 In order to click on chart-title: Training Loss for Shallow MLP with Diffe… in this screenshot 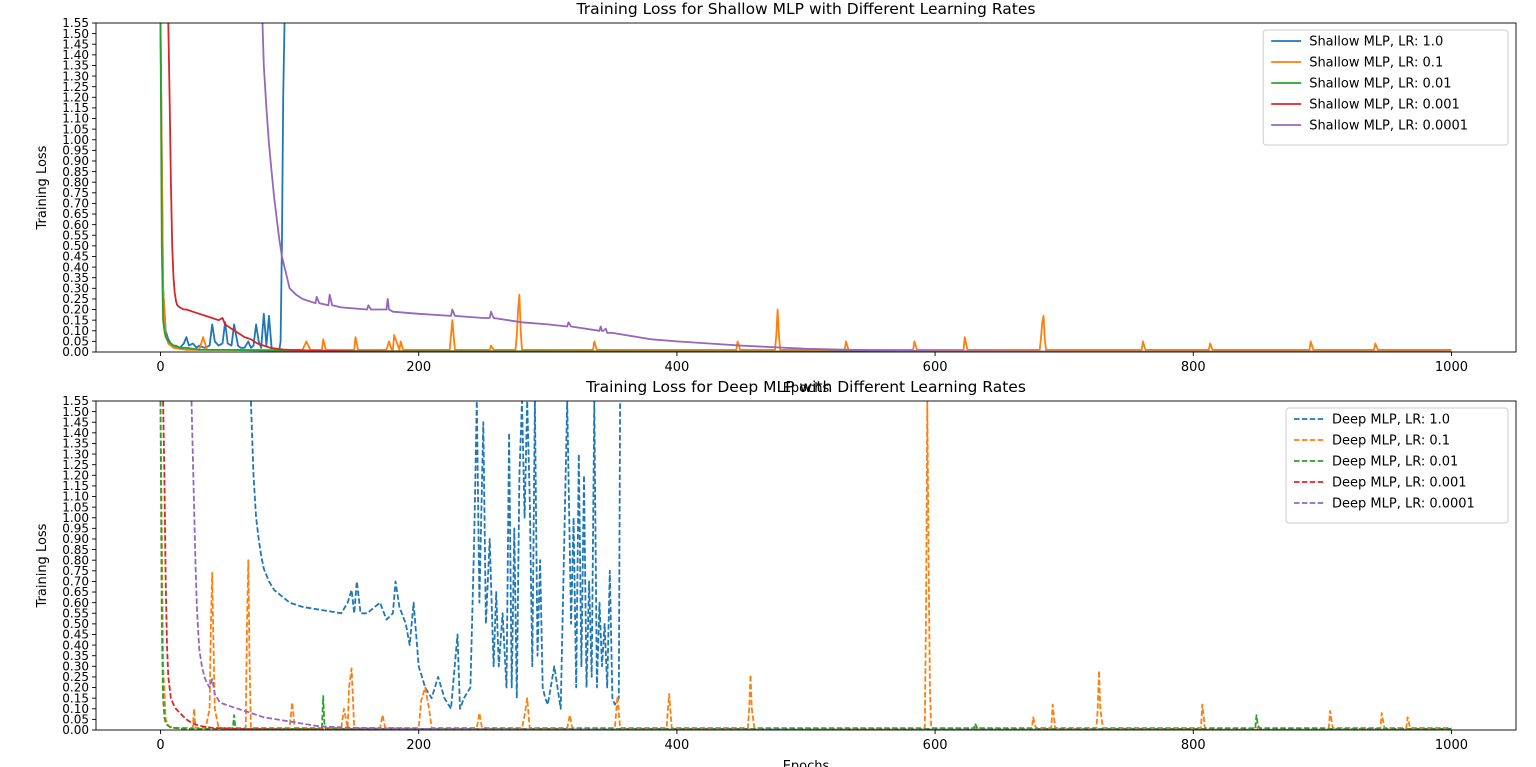, I will do `click(806, 9)`.